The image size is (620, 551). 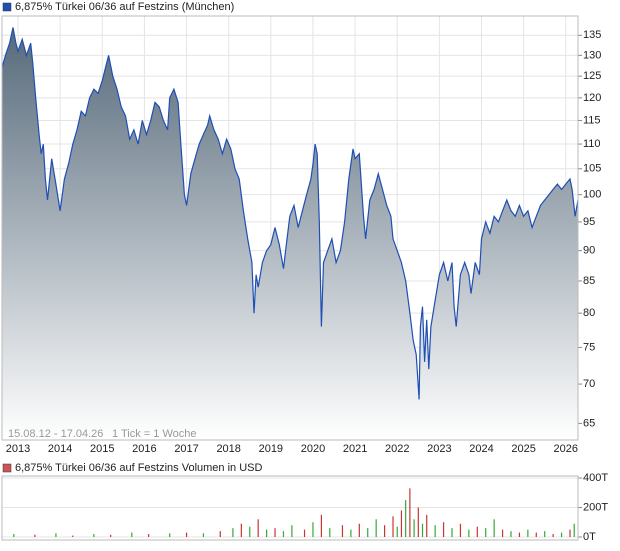 I want to click on y-tick-label: 115, so click(x=592, y=120).